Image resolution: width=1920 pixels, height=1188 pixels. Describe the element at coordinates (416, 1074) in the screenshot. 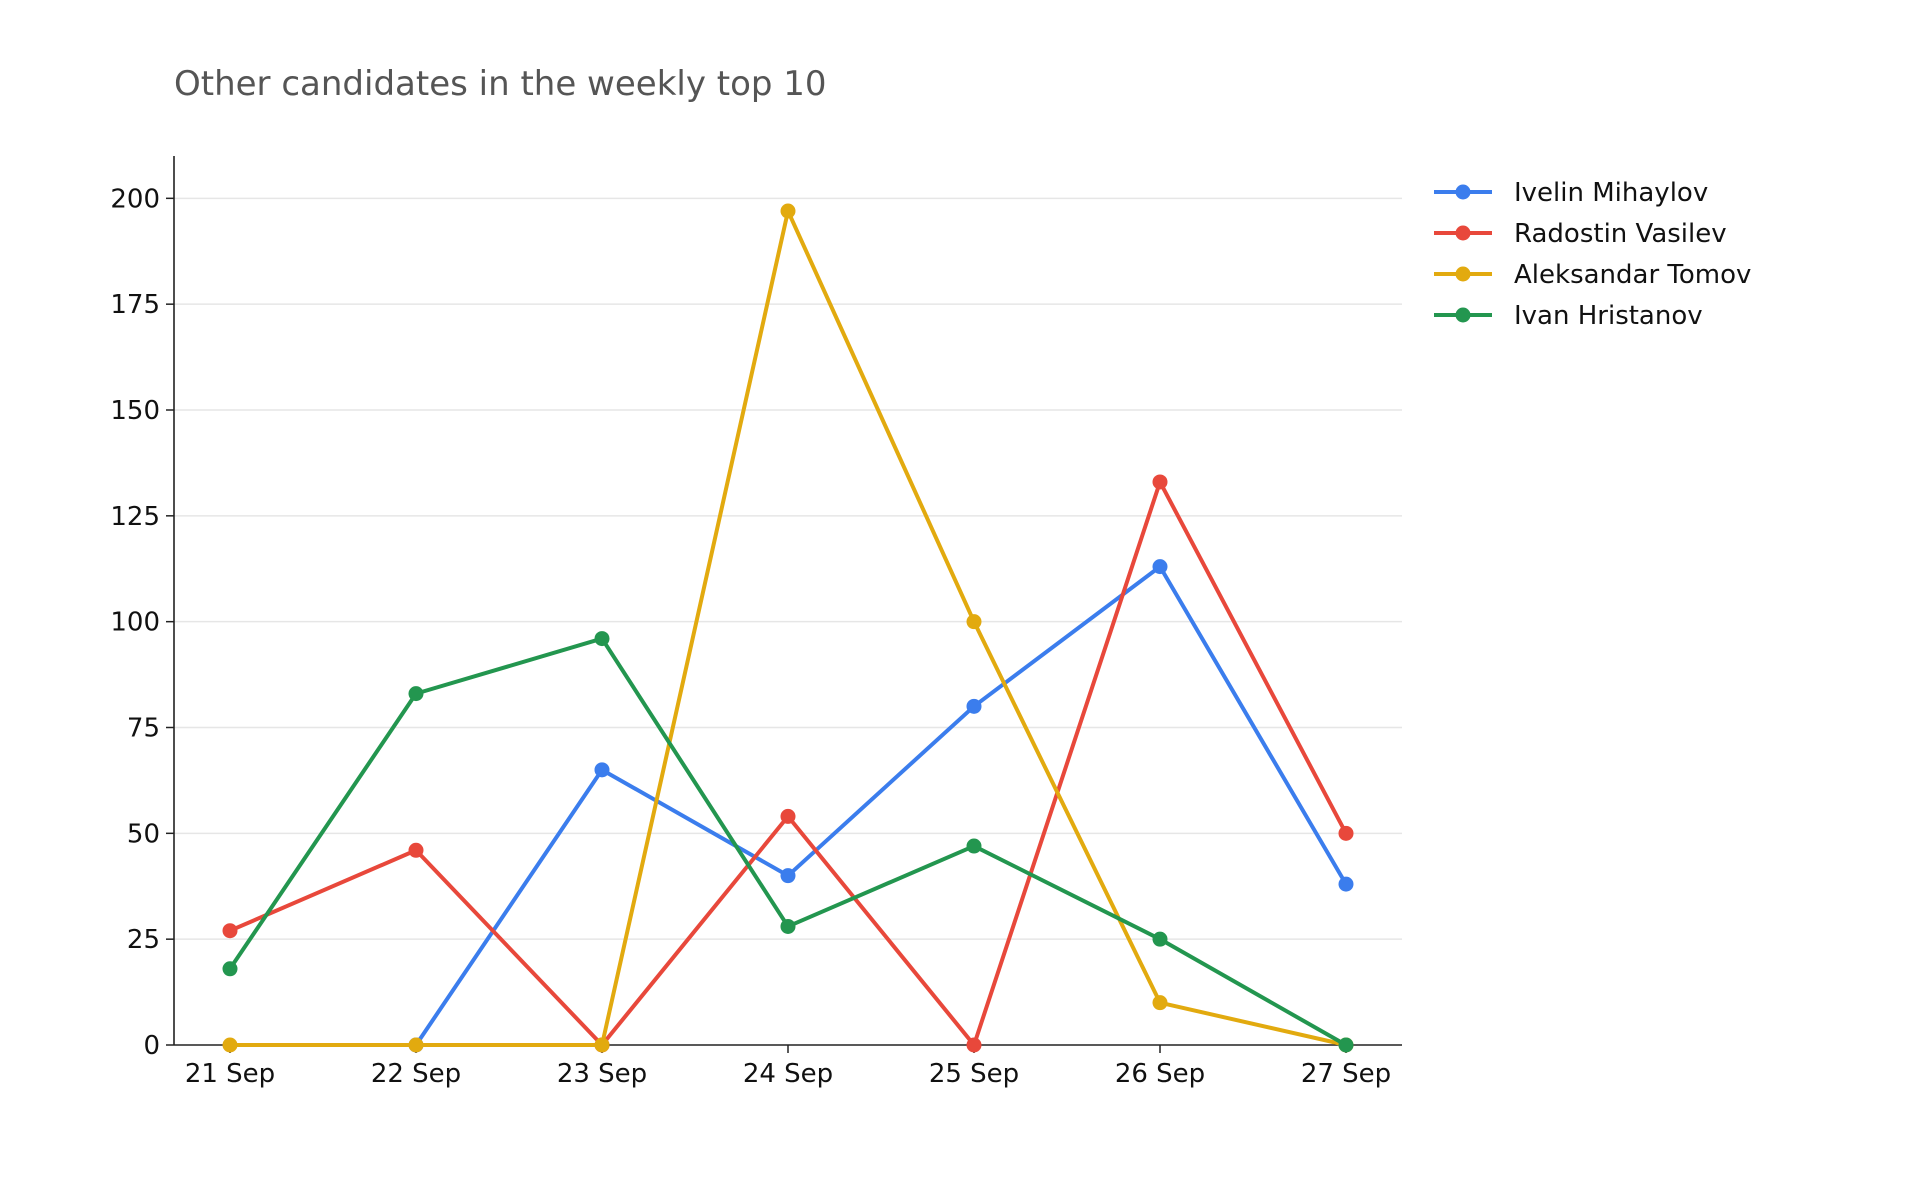

I see `x-tick-label: 22 Sep` at that location.